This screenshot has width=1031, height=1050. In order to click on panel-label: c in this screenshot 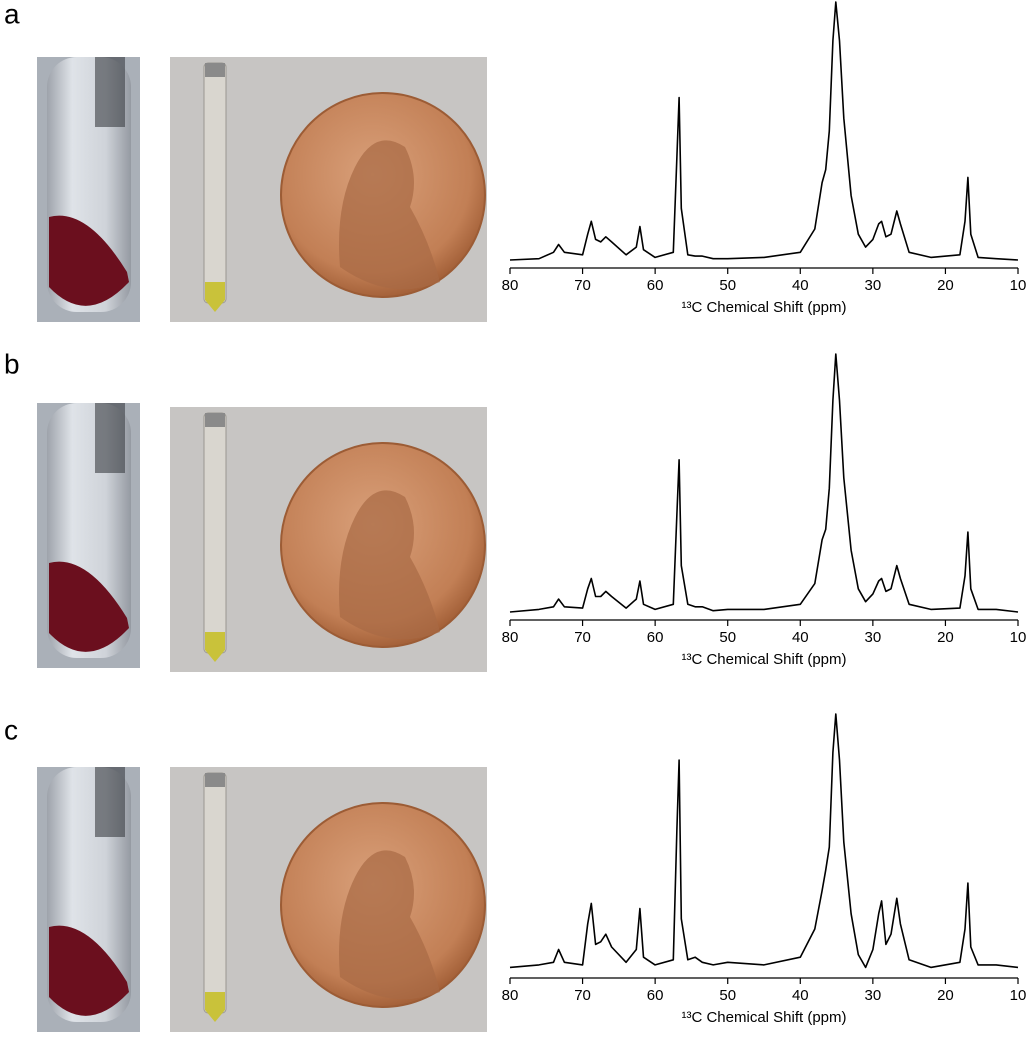, I will do `click(11, 729)`.